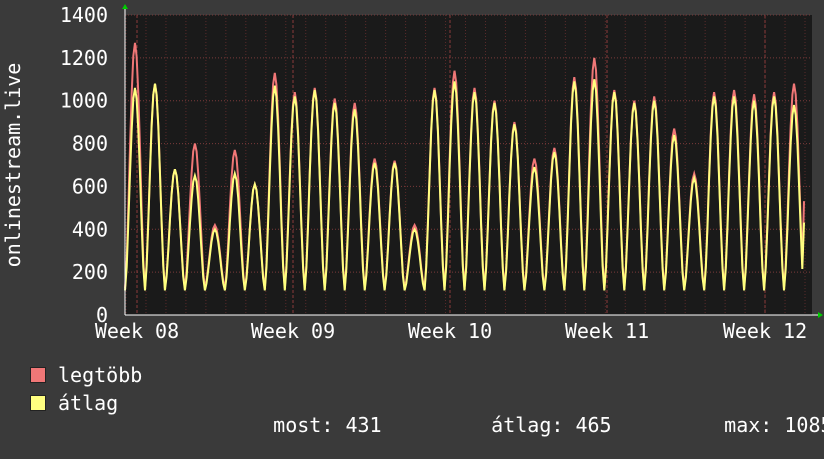  I want to click on stat-current: most: 431, so click(303, 425).